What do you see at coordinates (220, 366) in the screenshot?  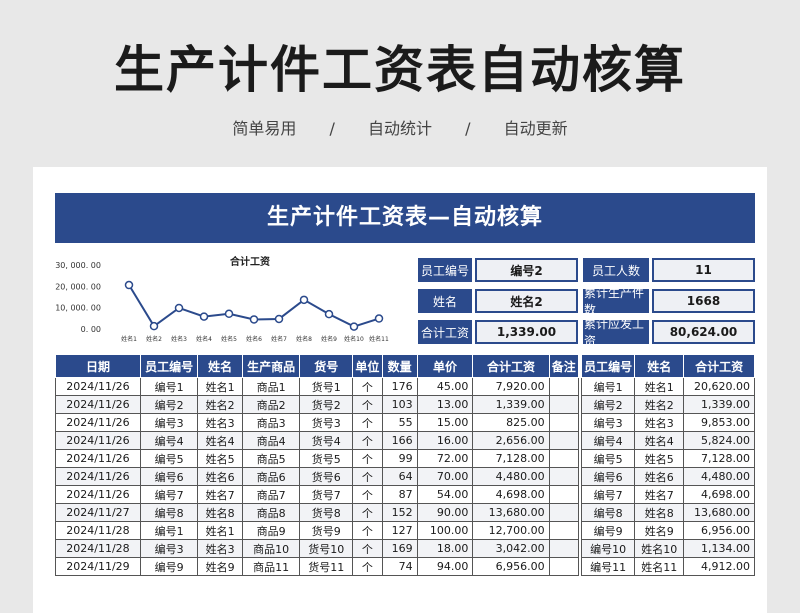 I see `column-header-name: 姓名` at bounding box center [220, 366].